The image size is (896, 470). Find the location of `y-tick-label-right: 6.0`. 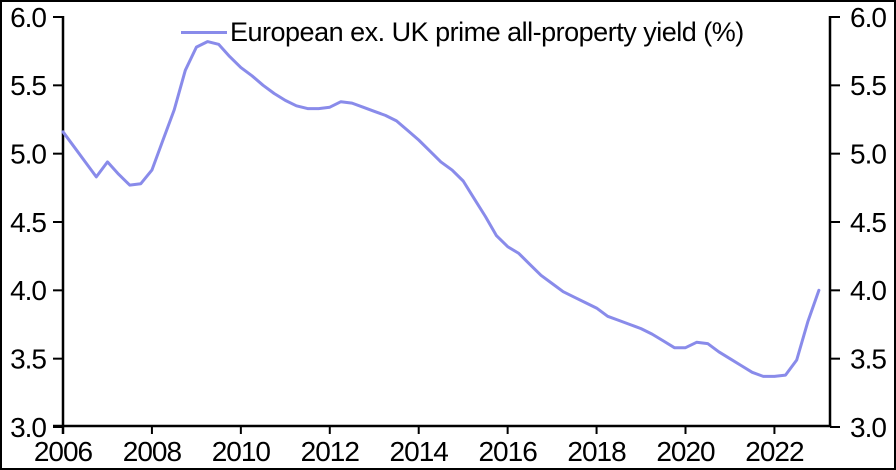

y-tick-label-right: 6.0 is located at coordinates (868, 17).